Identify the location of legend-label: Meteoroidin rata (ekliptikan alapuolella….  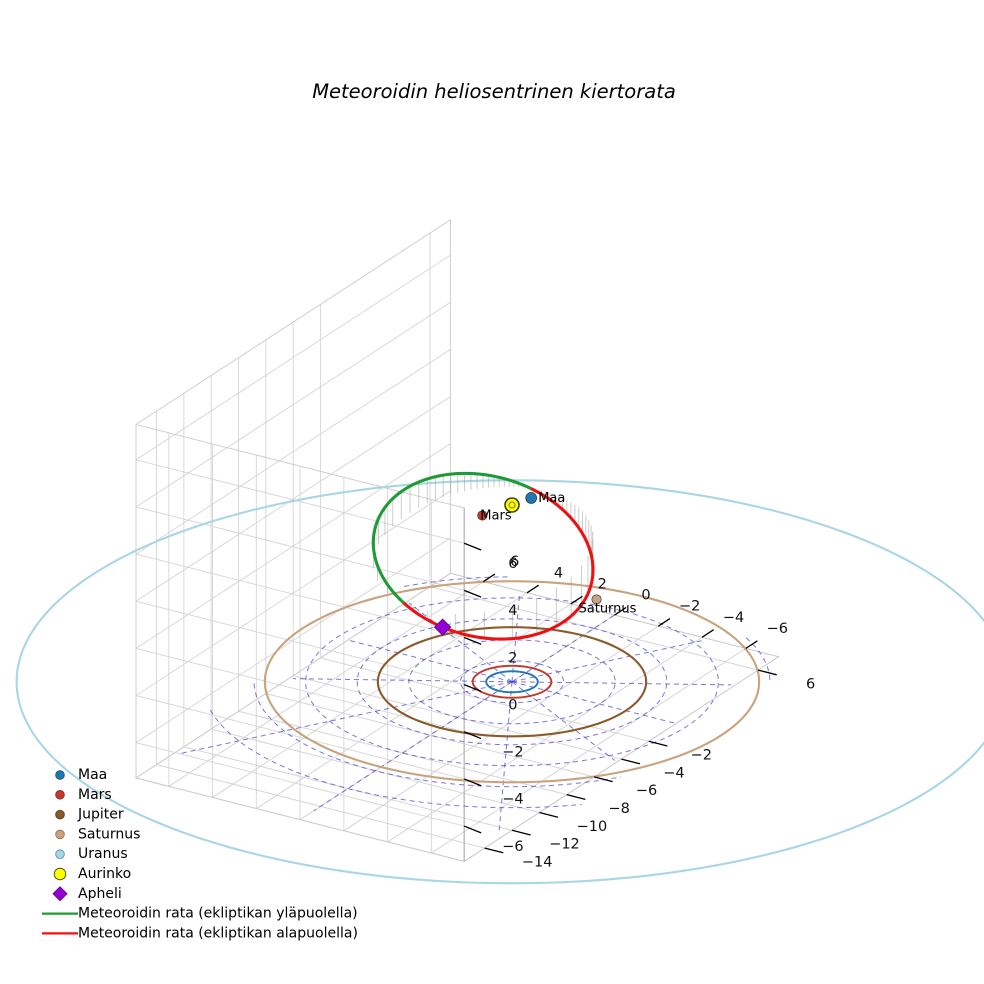
(218, 933).